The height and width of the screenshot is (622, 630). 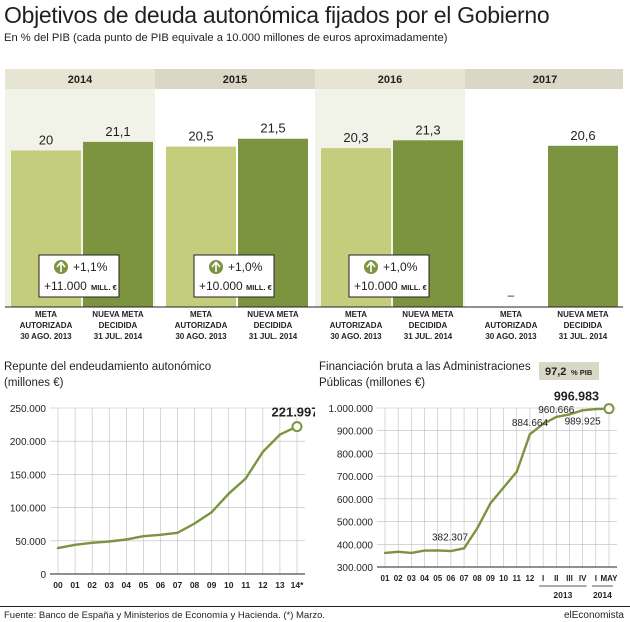 What do you see at coordinates (427, 129) in the screenshot?
I see `bar-value-label: 21,3` at bounding box center [427, 129].